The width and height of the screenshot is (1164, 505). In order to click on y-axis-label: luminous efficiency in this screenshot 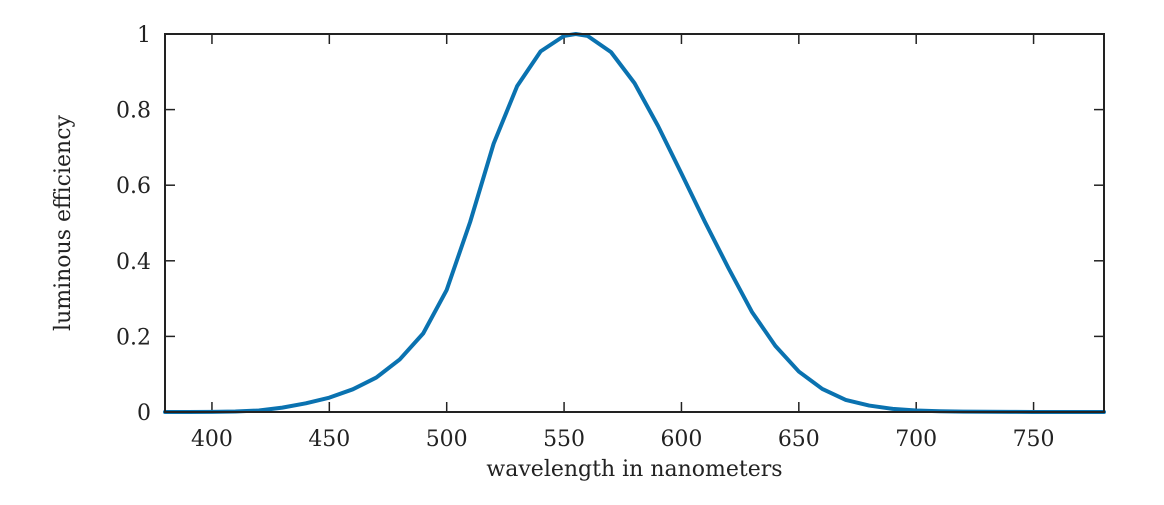, I will do `click(63, 222)`.